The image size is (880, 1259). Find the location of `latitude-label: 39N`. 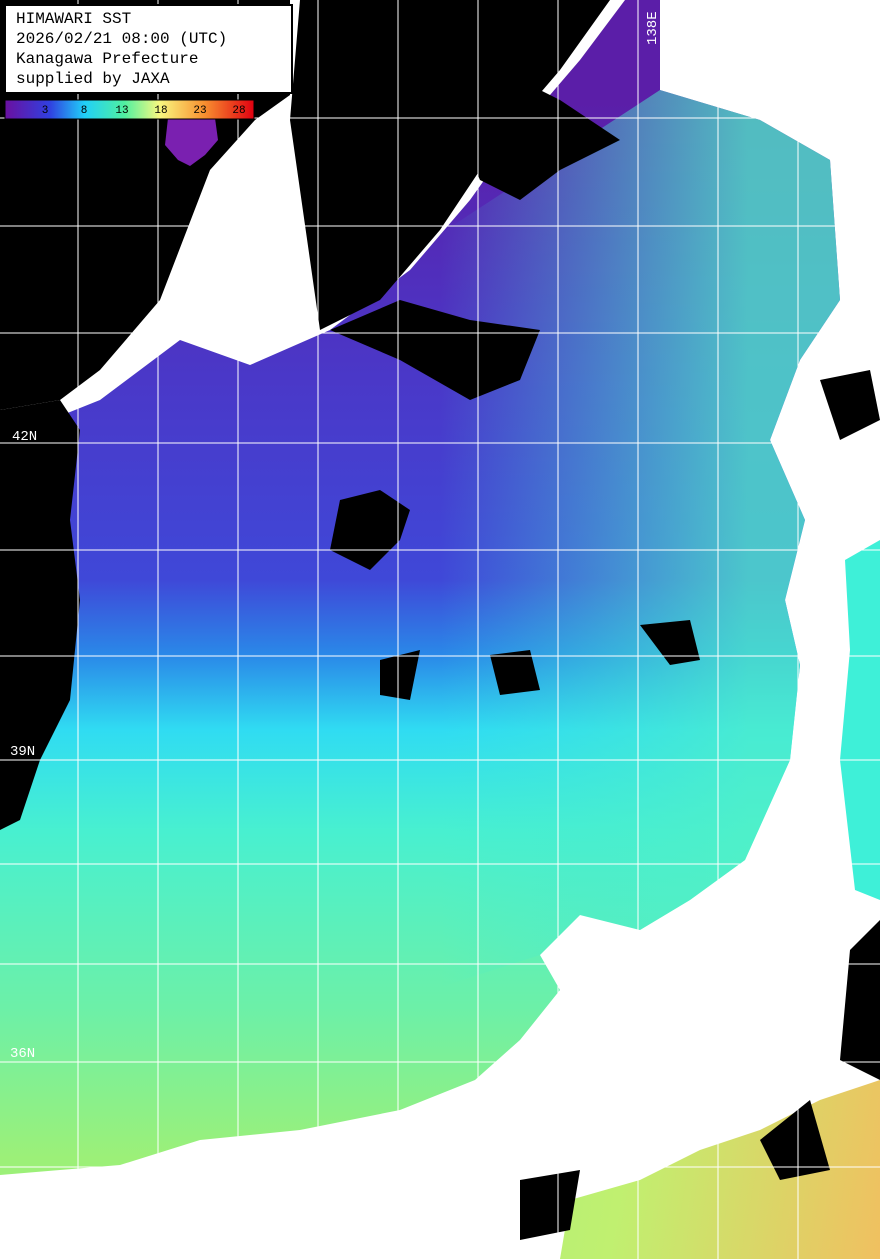

latitude-label: 39N is located at coordinates (22, 752).